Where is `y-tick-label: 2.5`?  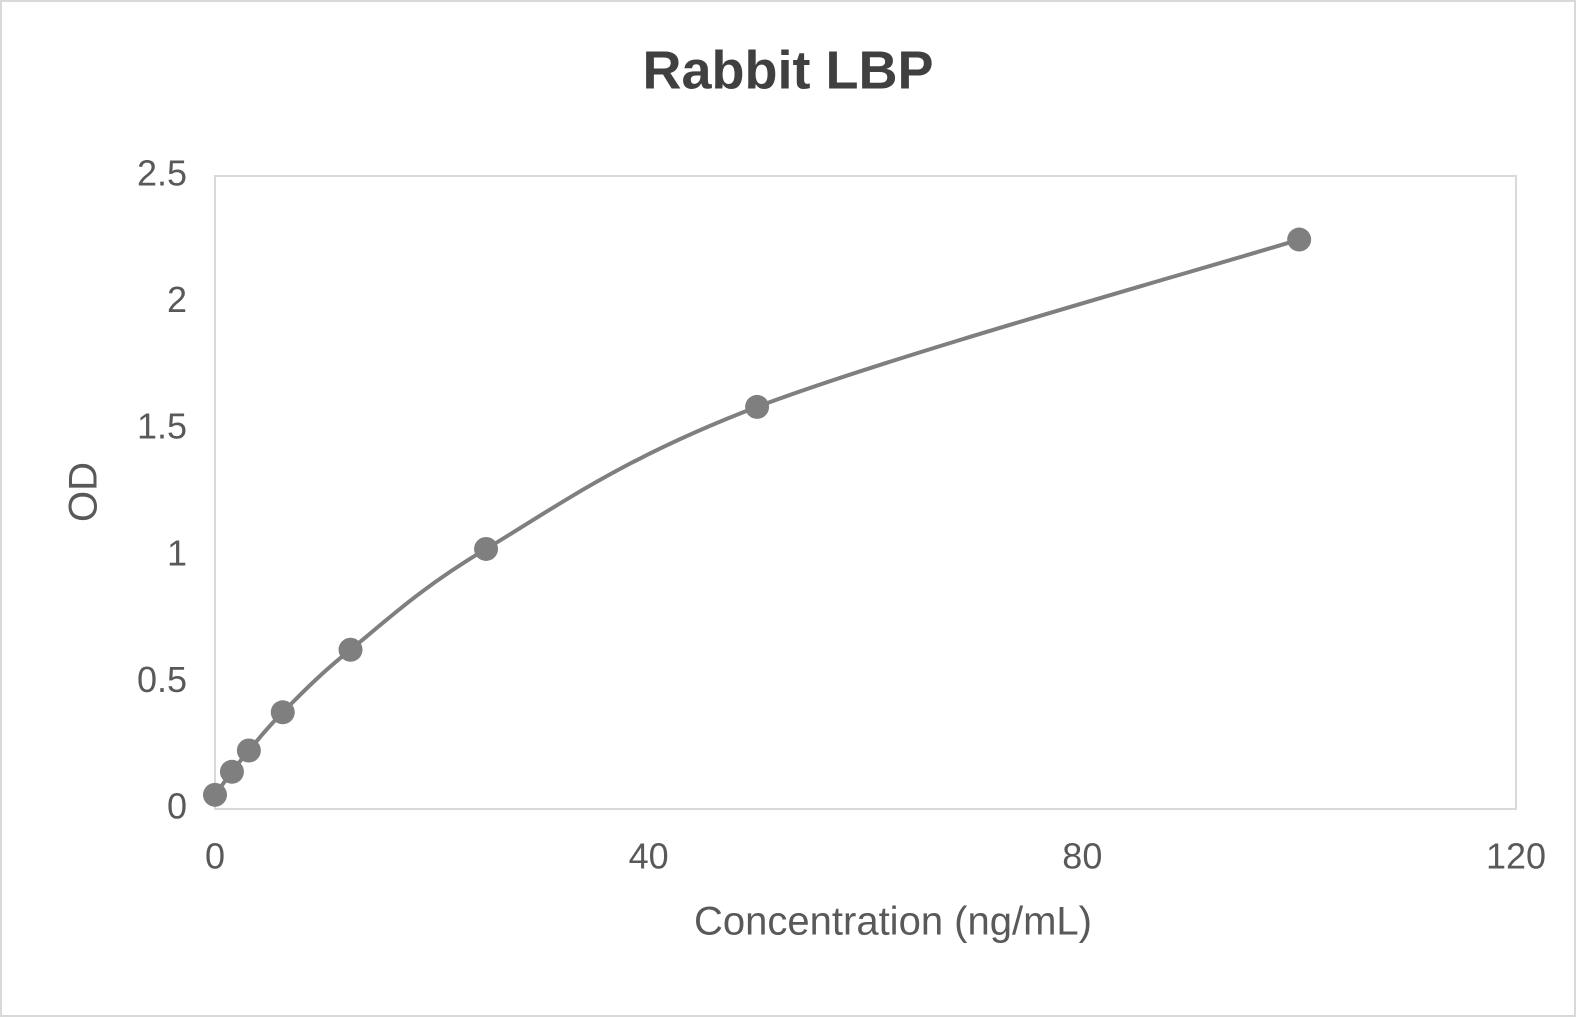
y-tick-label: 2.5 is located at coordinates (162, 173).